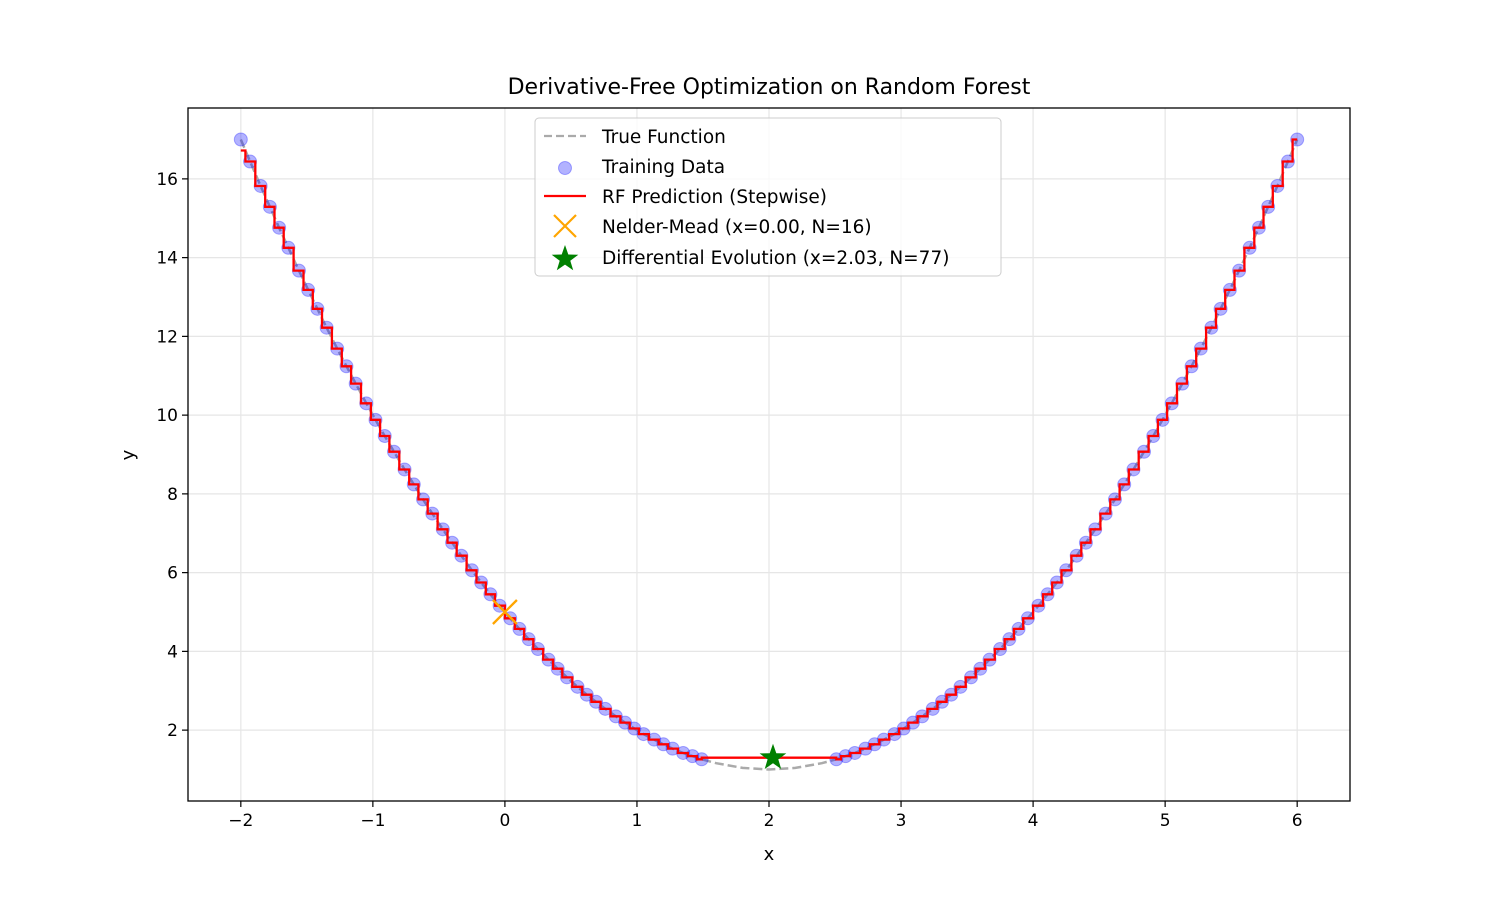  What do you see at coordinates (167, 259) in the screenshot?
I see `y-tick-label: 14` at bounding box center [167, 259].